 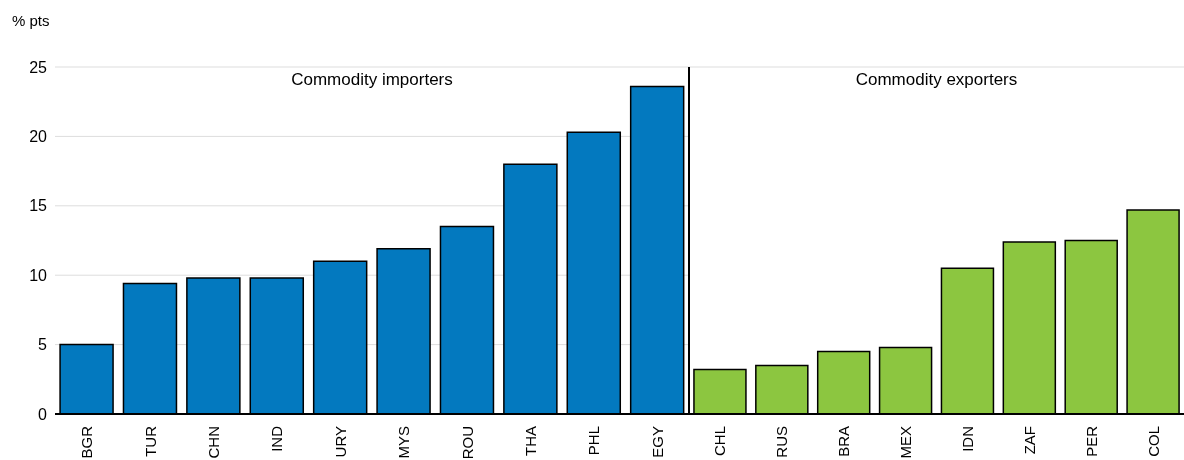 I want to click on x-tick-label: MEX, so click(x=906, y=442).